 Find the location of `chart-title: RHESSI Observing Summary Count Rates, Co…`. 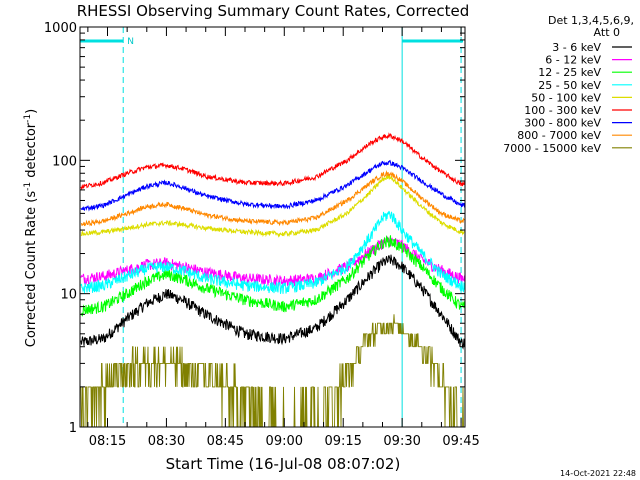

chart-title: RHESSI Observing Summary Count Rates, Co… is located at coordinates (273, 11).